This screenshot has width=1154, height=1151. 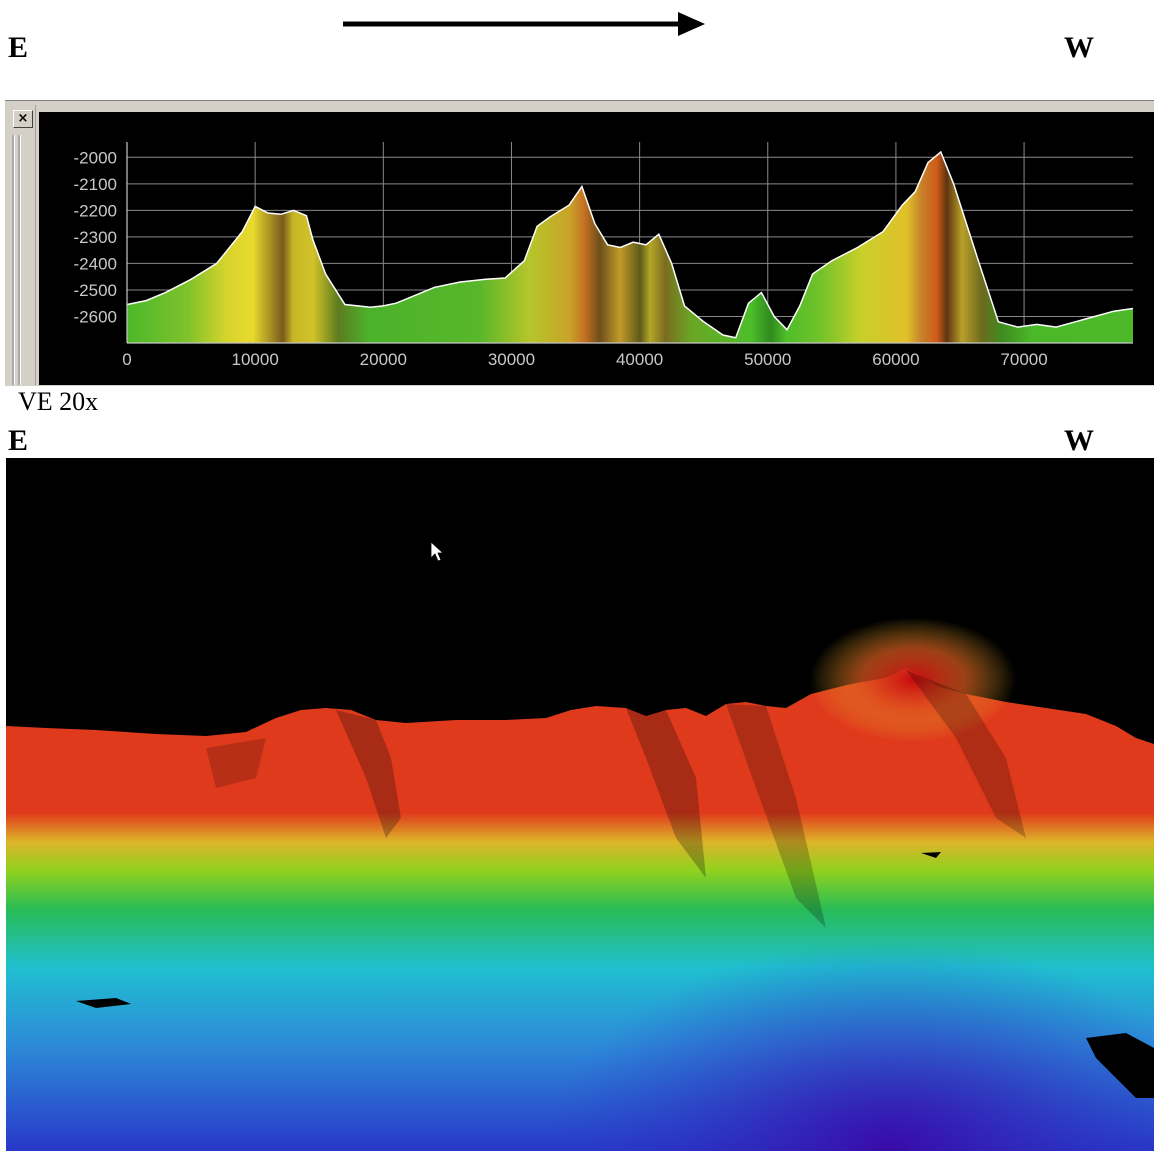 What do you see at coordinates (255, 359) in the screenshot?
I see `x-tick-label: 10000` at bounding box center [255, 359].